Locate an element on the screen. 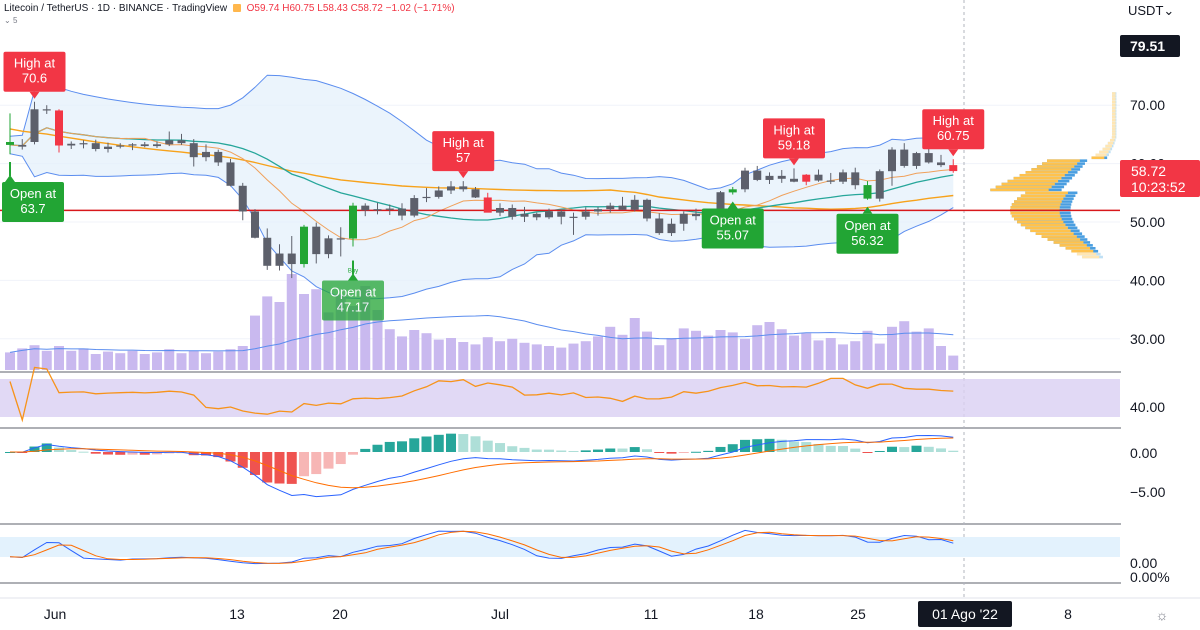 This screenshot has height=630, width=1200. rsi-axis-tick: 40.00 is located at coordinates (1147, 407).